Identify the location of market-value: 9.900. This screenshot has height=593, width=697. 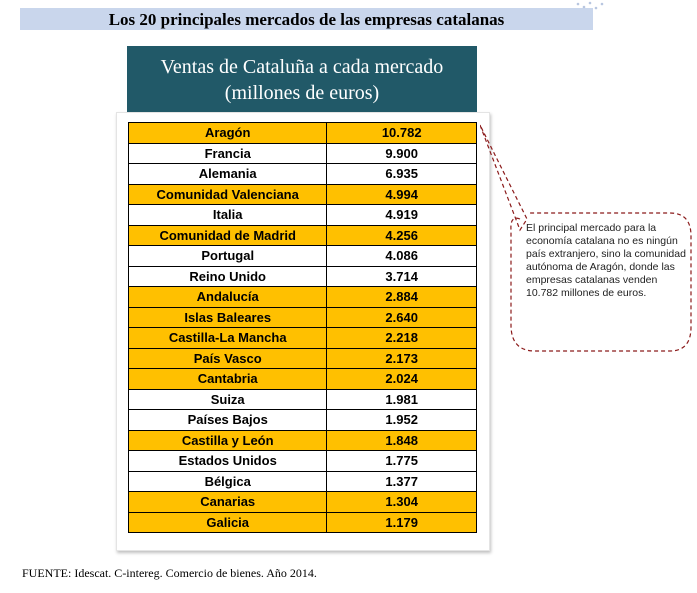
(401, 153).